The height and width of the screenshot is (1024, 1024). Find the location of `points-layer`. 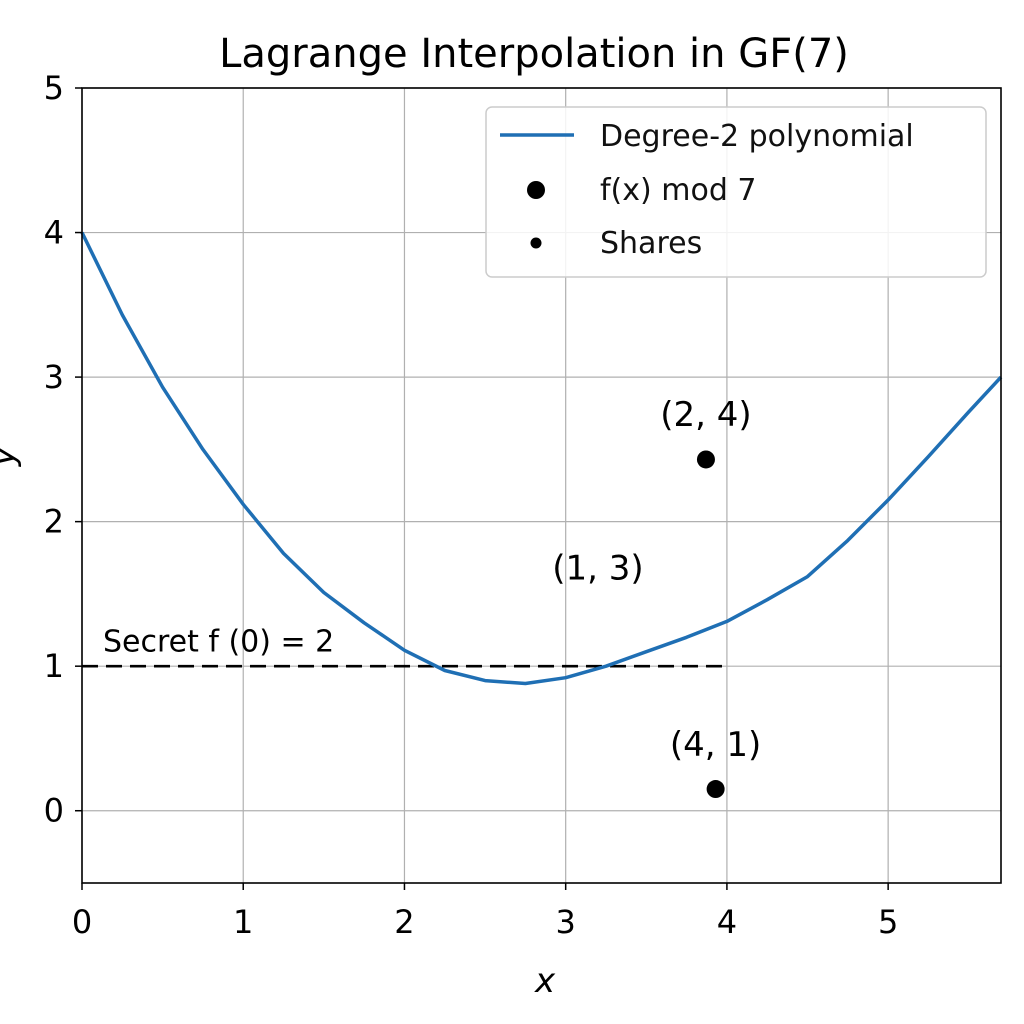

points-layer is located at coordinates (710, 624).